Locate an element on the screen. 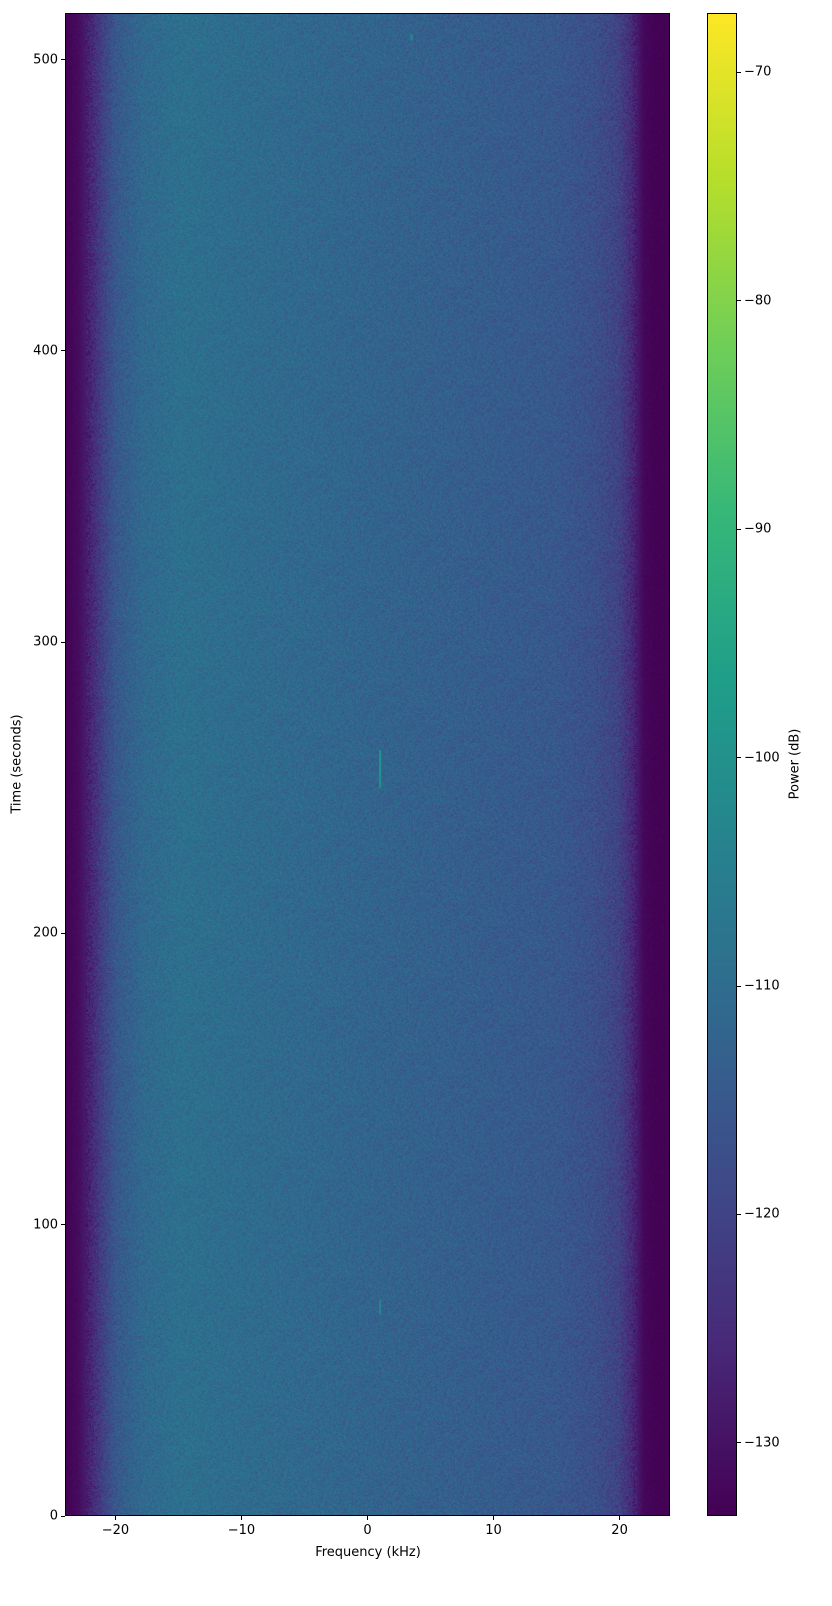 The height and width of the screenshot is (1606, 832). x-tick-label: 0 is located at coordinates (367, 1530).